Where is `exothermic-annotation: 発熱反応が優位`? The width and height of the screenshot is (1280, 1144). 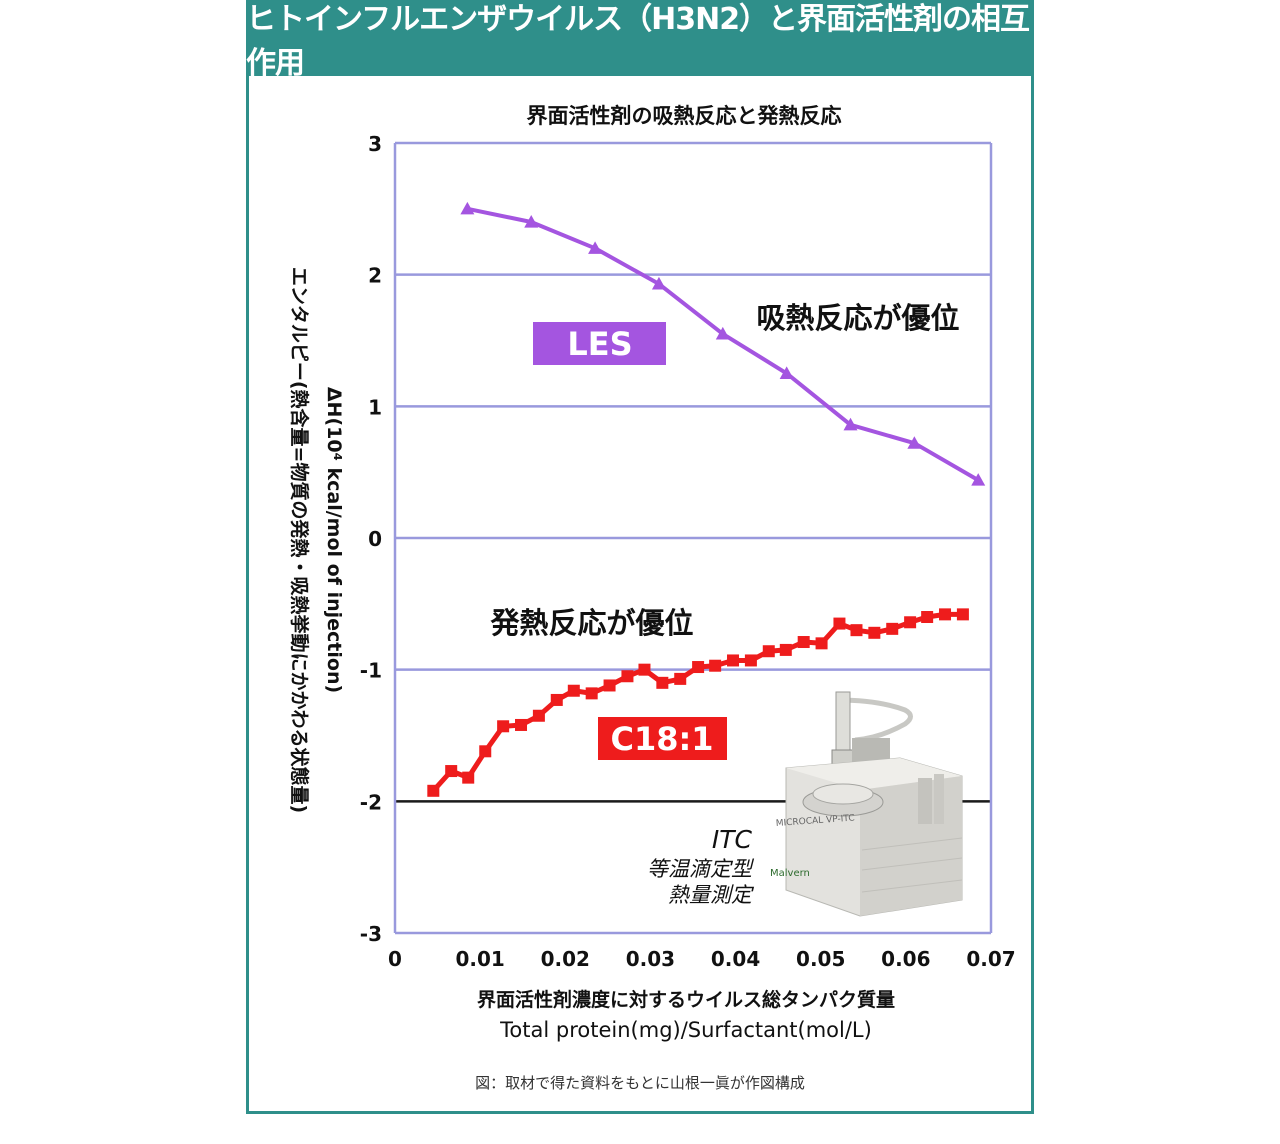 exothermic-annotation: 発熱反応が優位 is located at coordinates (591, 623).